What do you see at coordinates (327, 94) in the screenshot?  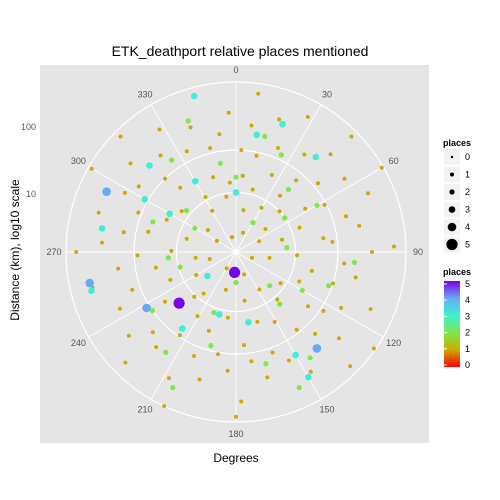 I see `theta-tick-label: 30` at bounding box center [327, 94].